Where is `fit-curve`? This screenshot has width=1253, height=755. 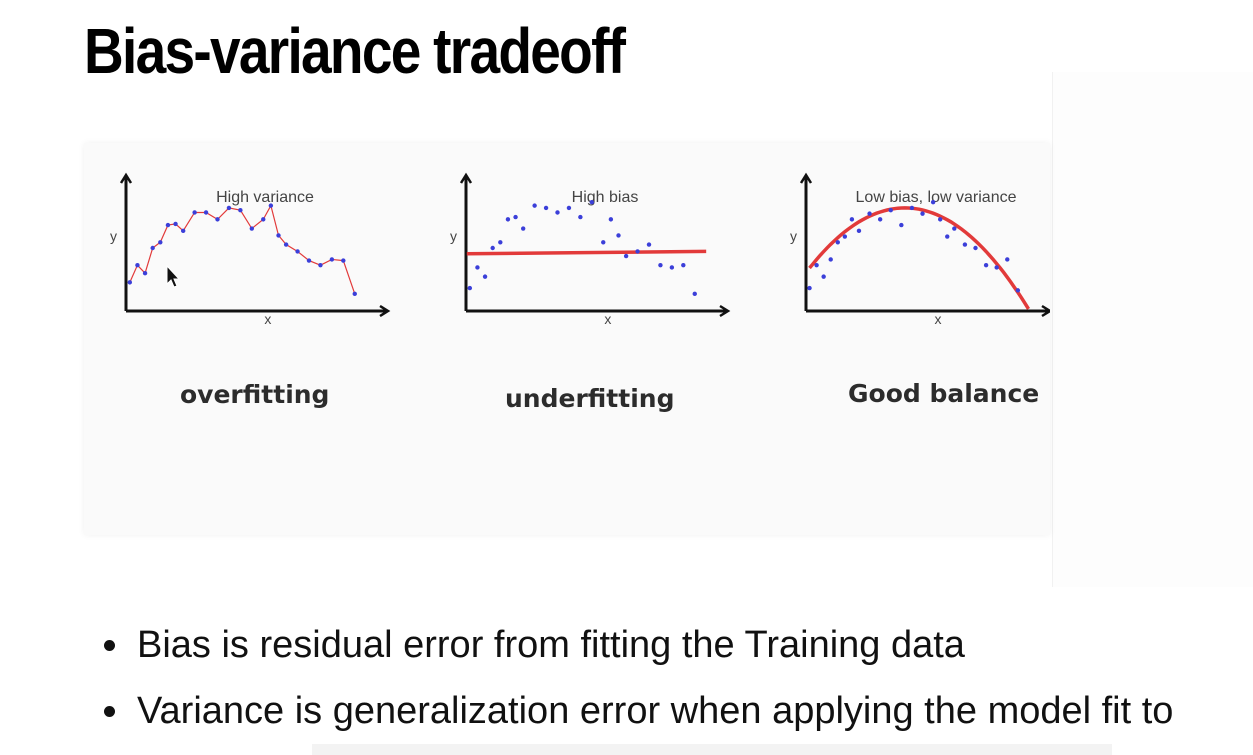
fit-curve is located at coordinates (919, 258).